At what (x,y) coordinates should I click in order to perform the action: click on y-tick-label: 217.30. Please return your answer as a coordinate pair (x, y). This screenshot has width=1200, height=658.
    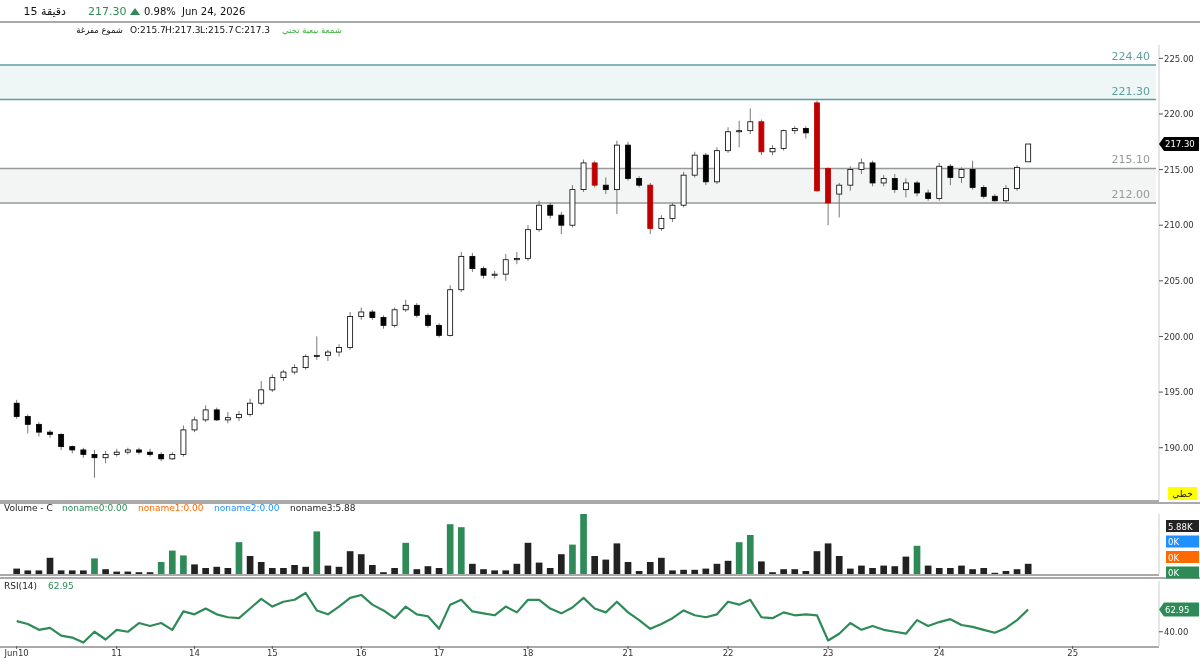
    Looking at the image, I should click on (1180, 144).